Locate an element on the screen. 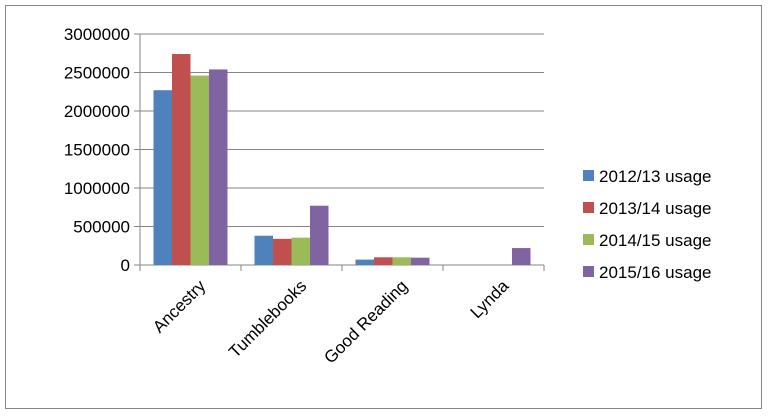 The height and width of the screenshot is (416, 770). x-tick-label: Tumblebooks is located at coordinates (267, 318).